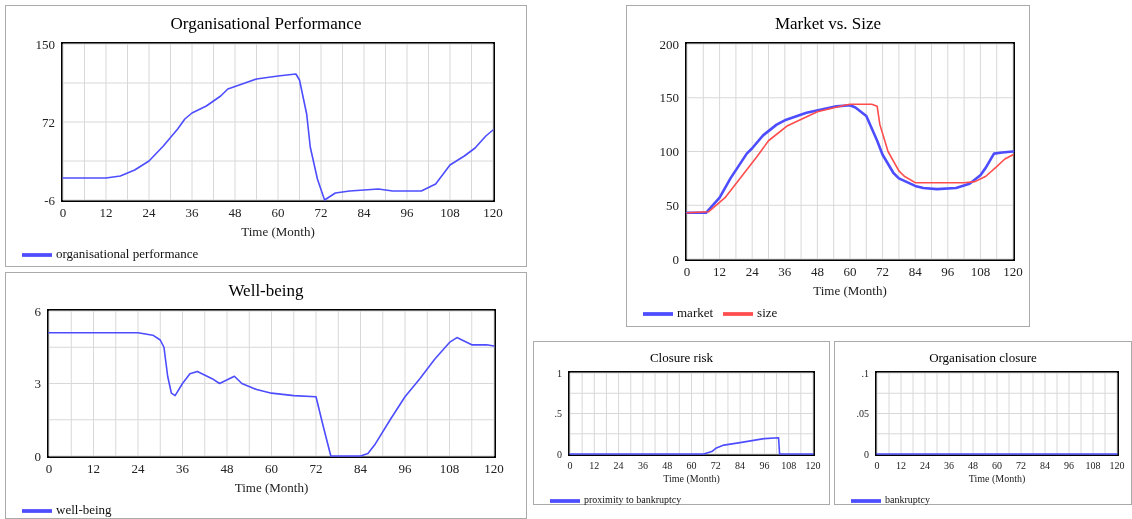 This screenshot has width=1132, height=519. I want to click on y-tick-label: -6, so click(50, 200).